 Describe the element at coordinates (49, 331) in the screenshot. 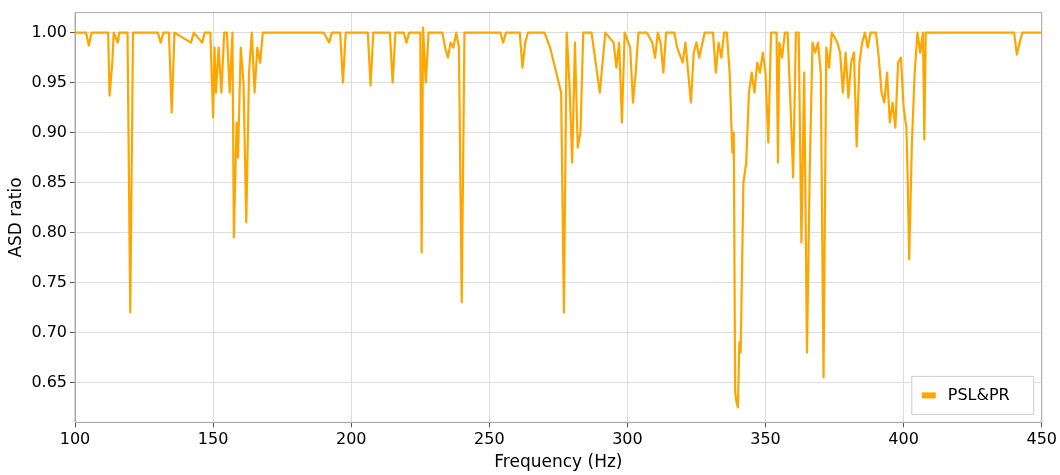

I see `y-tick-label: 0.70` at that location.